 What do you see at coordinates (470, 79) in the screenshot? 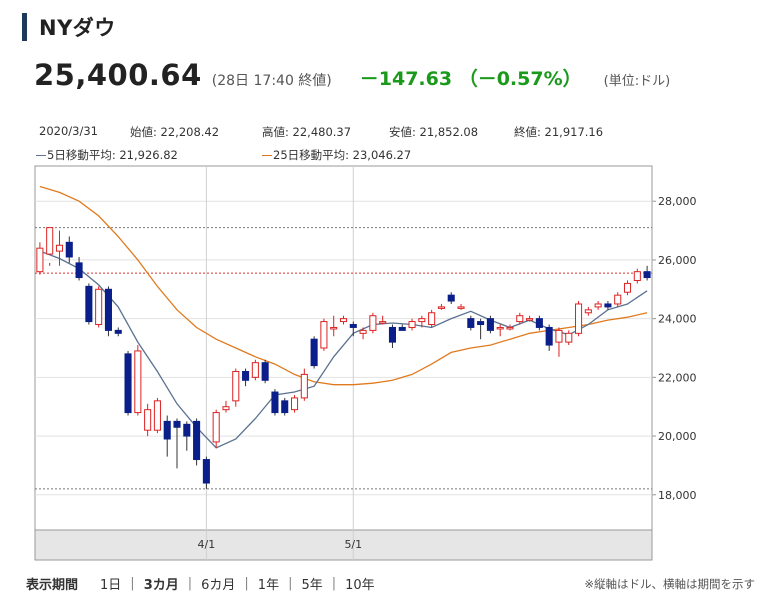
I see `price-change: －147.63 （－0.57%）` at bounding box center [470, 79].